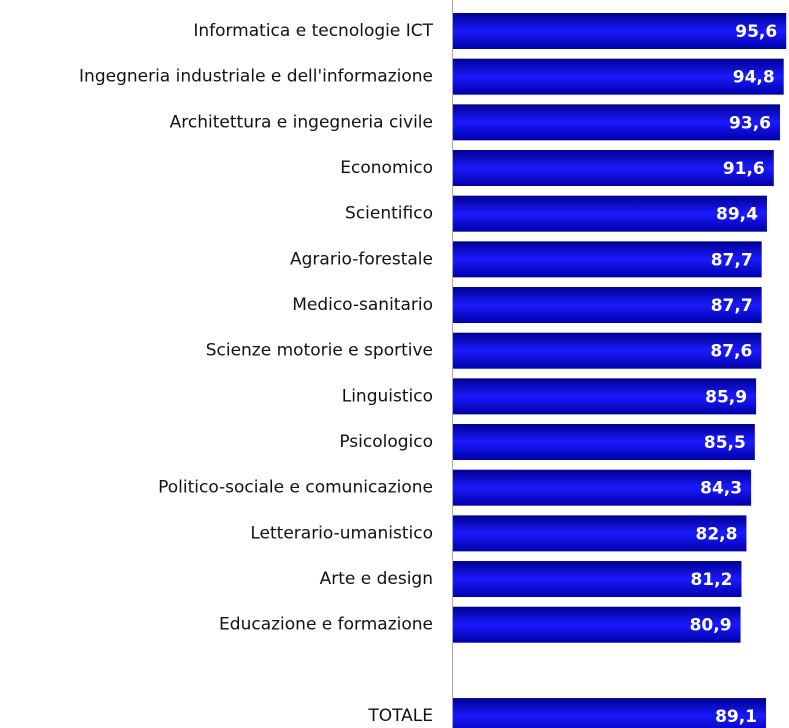  Describe the element at coordinates (750, 123) in the screenshot. I see `value-label: 93,6` at that location.